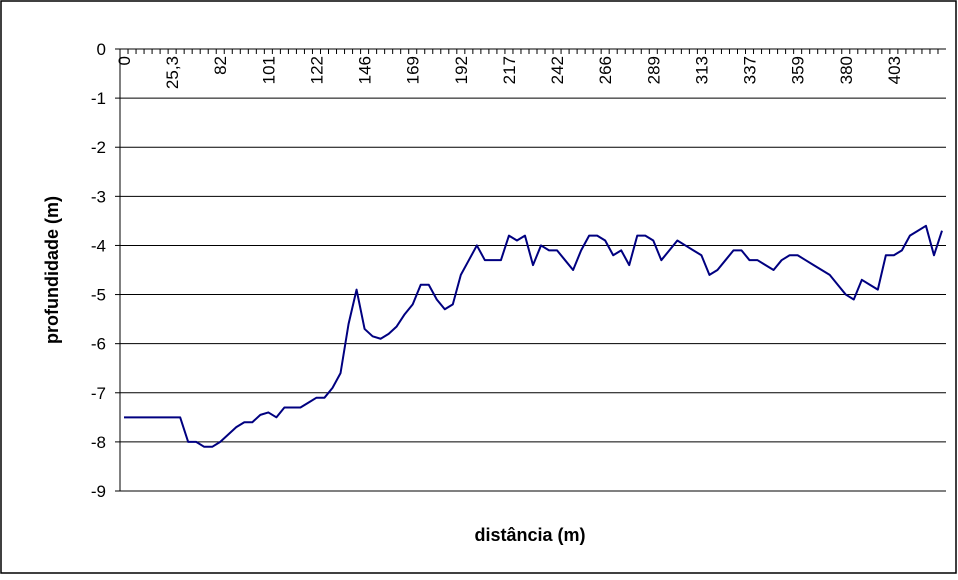 The width and height of the screenshot is (958, 580). I want to click on x-tick-label: 82, so click(220, 65).